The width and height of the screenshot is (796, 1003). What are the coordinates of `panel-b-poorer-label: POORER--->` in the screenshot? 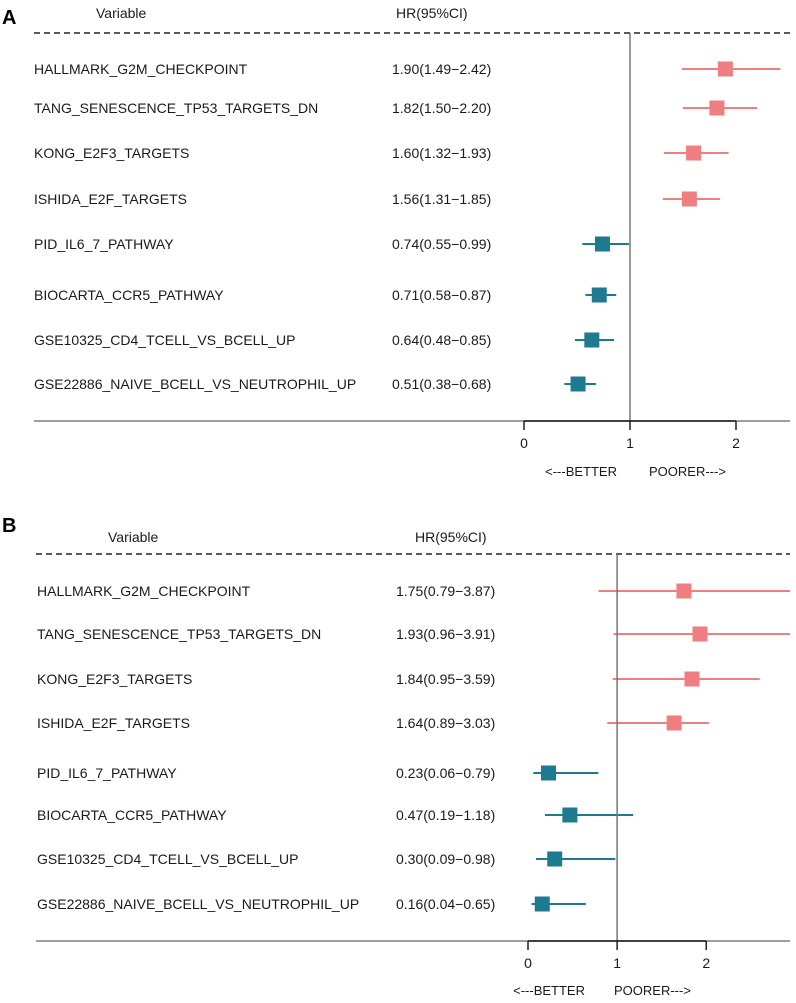 It's located at (652, 990).